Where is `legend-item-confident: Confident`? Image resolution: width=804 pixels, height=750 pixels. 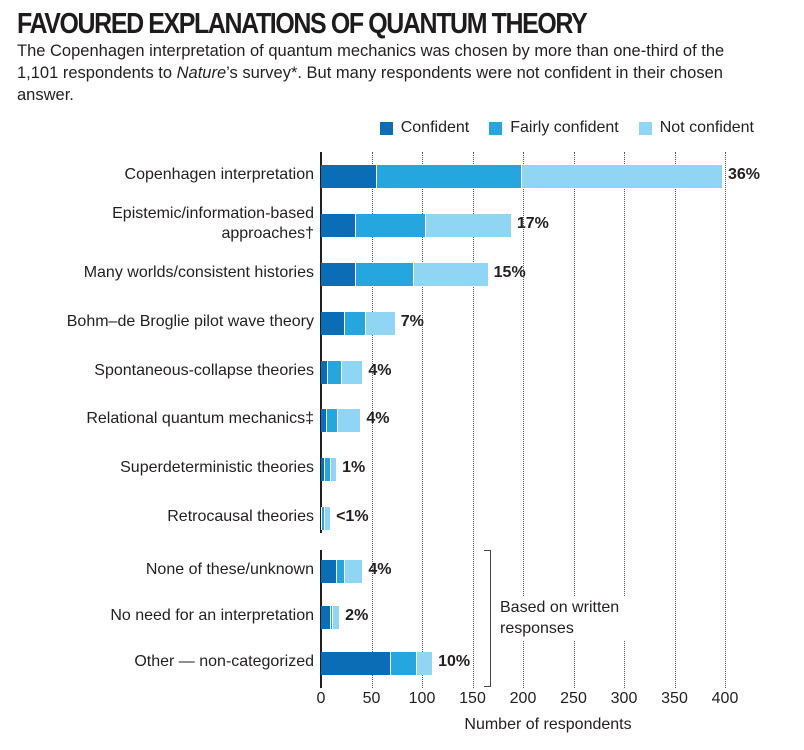 legend-item-confident: Confident is located at coordinates (424, 128).